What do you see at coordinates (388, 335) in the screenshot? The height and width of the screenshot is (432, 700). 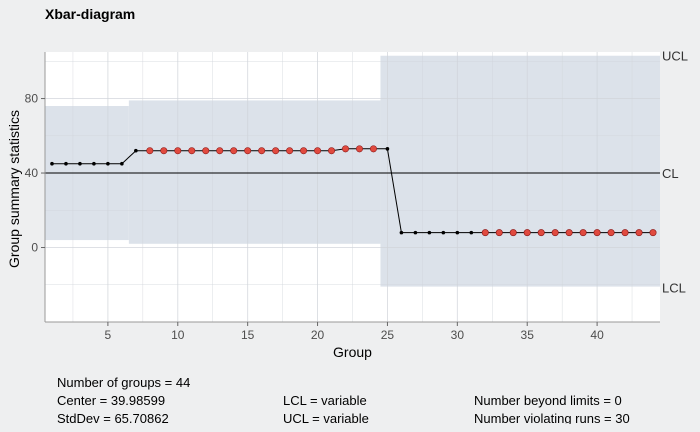 I see `x-tick-label: 25` at bounding box center [388, 335].